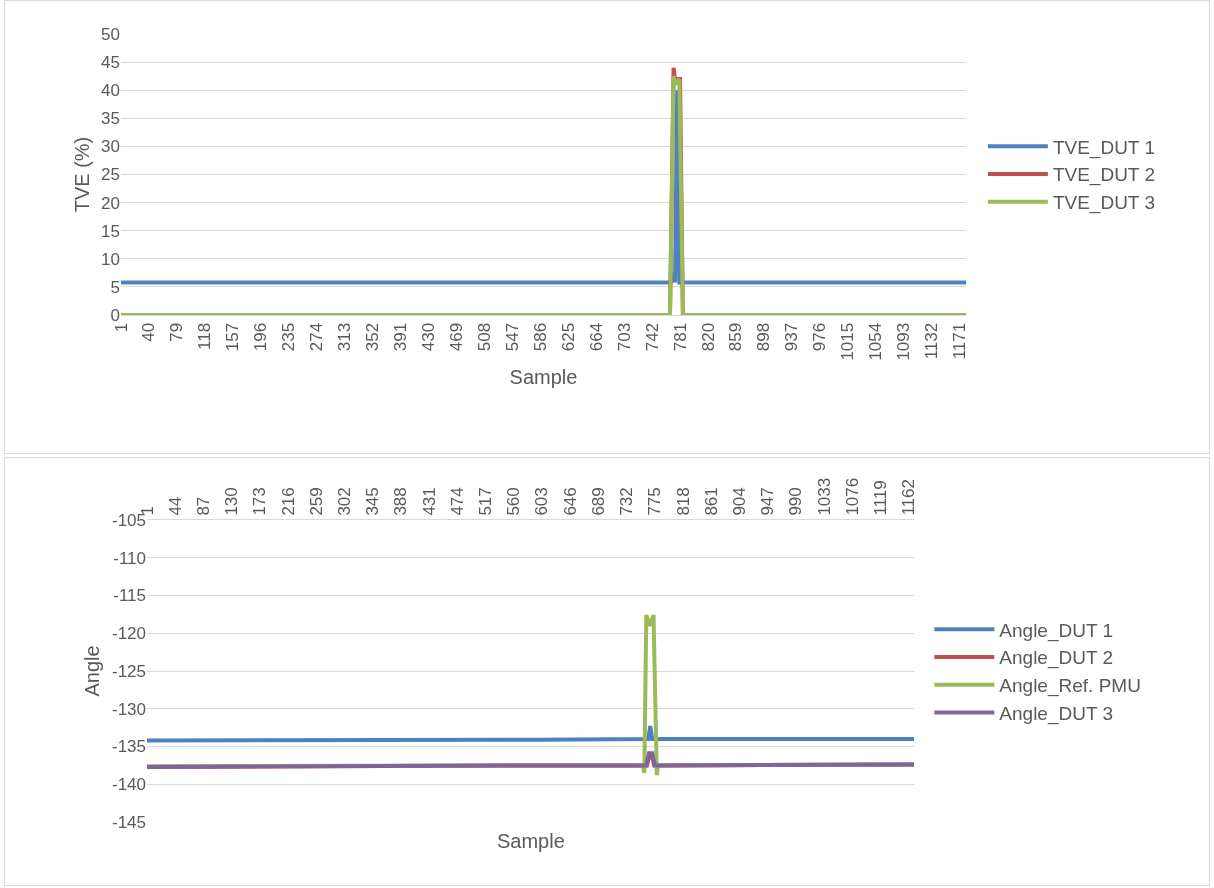 The image size is (1214, 888). What do you see at coordinates (820, 337) in the screenshot?
I see `x-tick-label: 976` at bounding box center [820, 337].